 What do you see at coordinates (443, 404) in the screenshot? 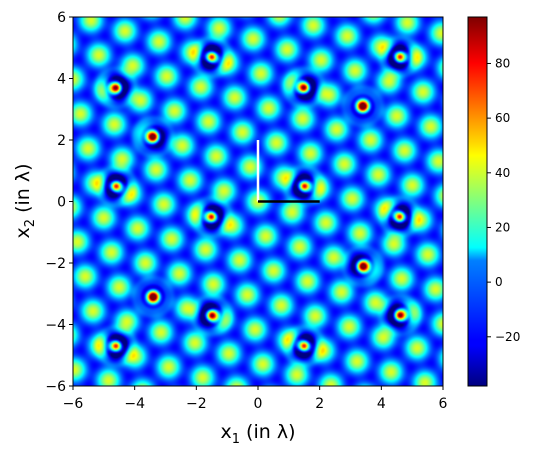
I see `x-tick-label: 6` at bounding box center [443, 404].